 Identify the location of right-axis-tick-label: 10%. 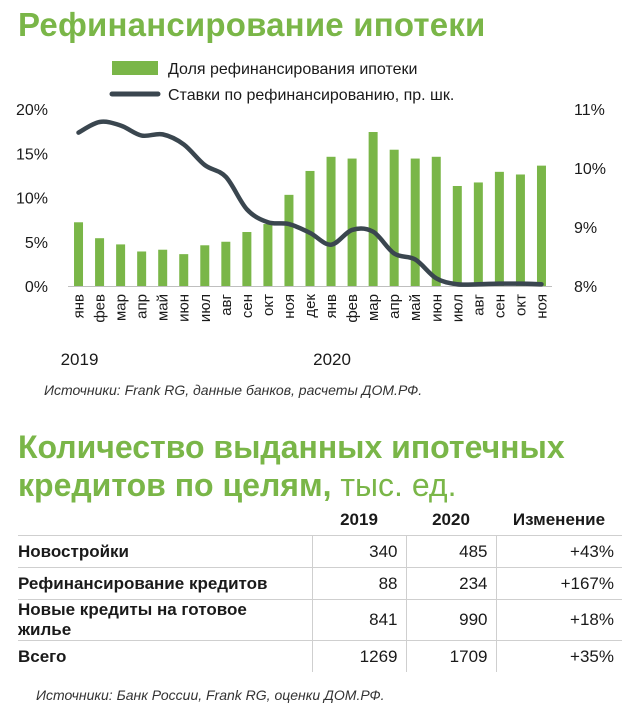
(590, 169).